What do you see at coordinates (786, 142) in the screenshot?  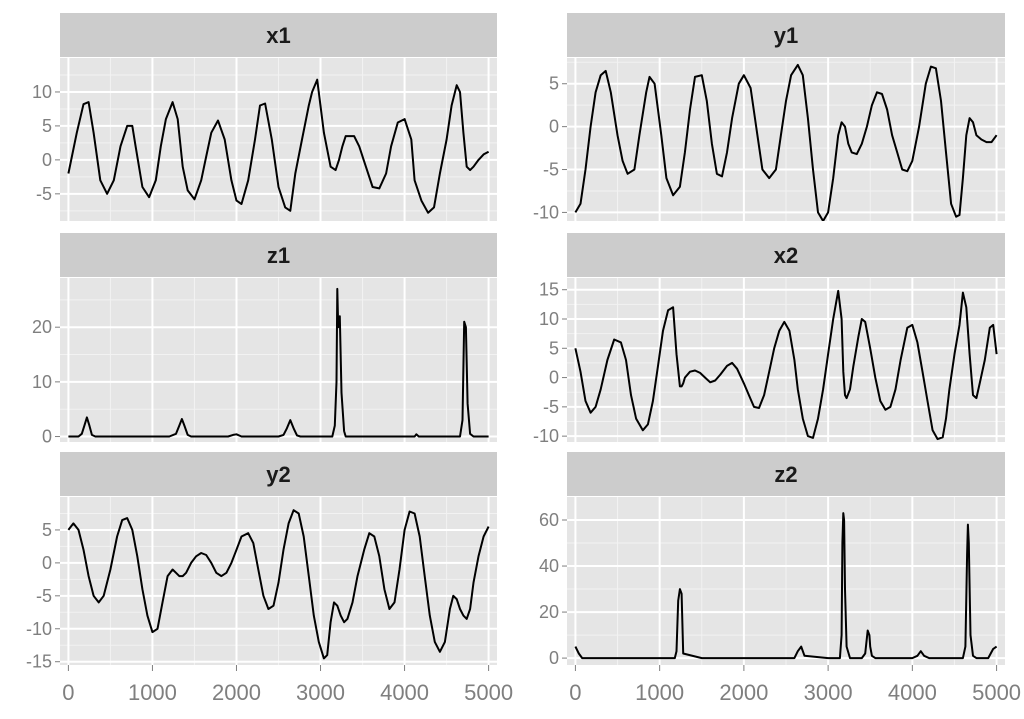 I see `series-line-y1` at bounding box center [786, 142].